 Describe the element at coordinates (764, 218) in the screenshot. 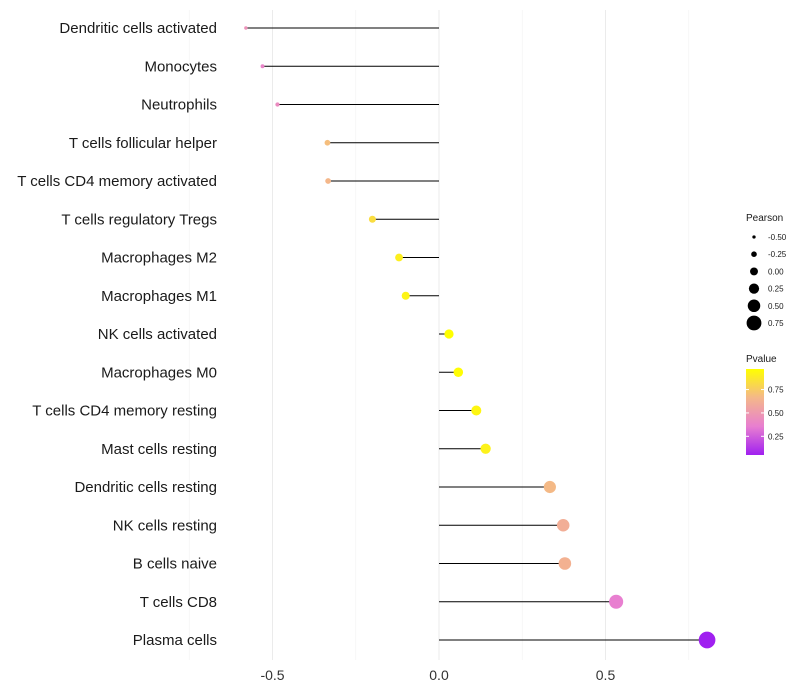

I see `legend-pearson-title: Pearson` at that location.